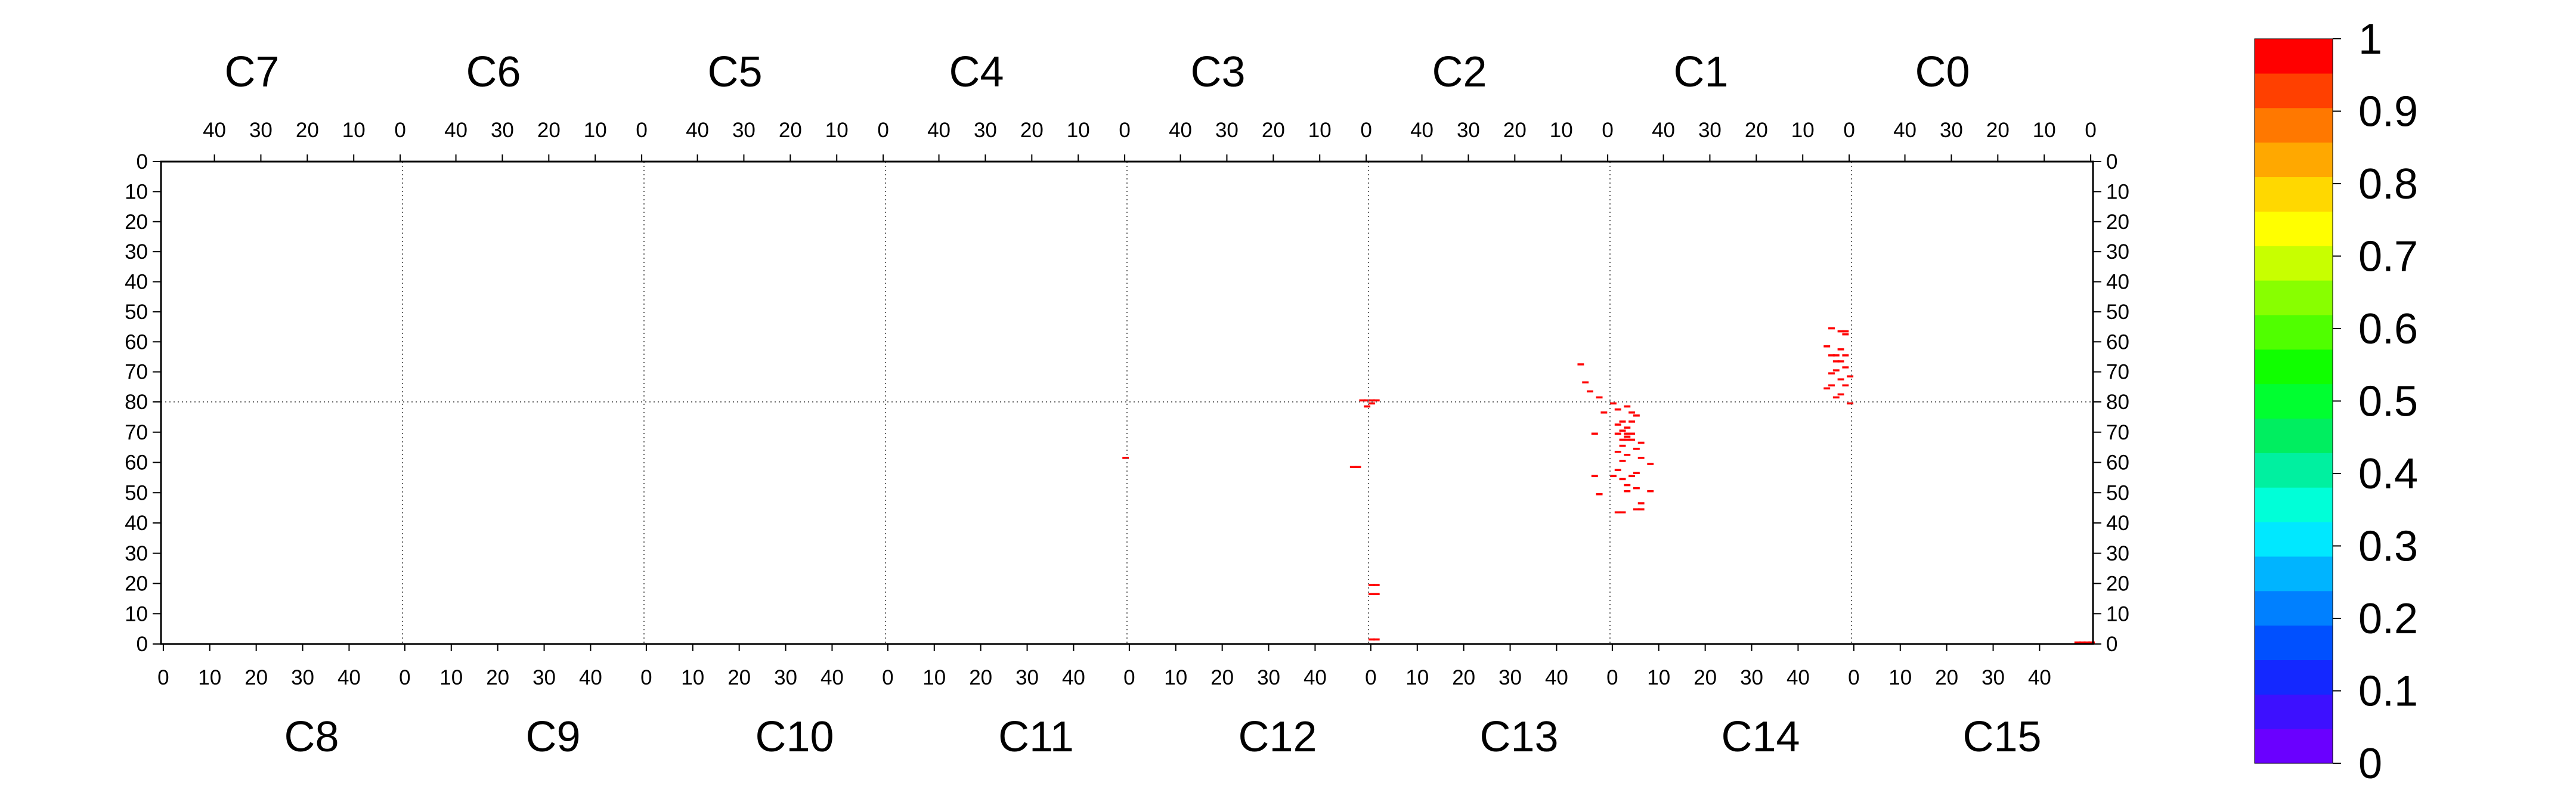 The image size is (2576, 805). Describe the element at coordinates (1218, 72) in the screenshot. I see `top-chip-label: C3` at that location.